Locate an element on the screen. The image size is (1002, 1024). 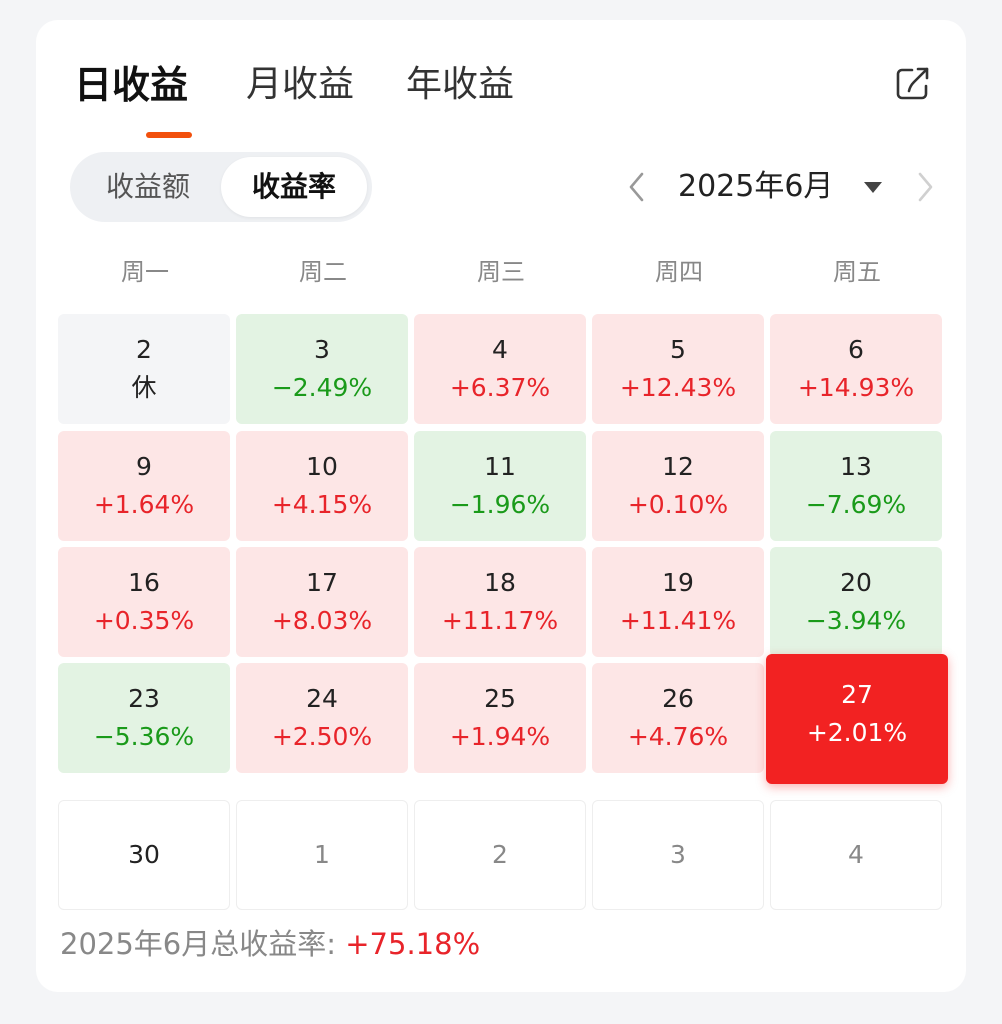
share-icon is located at coordinates (912, 84).